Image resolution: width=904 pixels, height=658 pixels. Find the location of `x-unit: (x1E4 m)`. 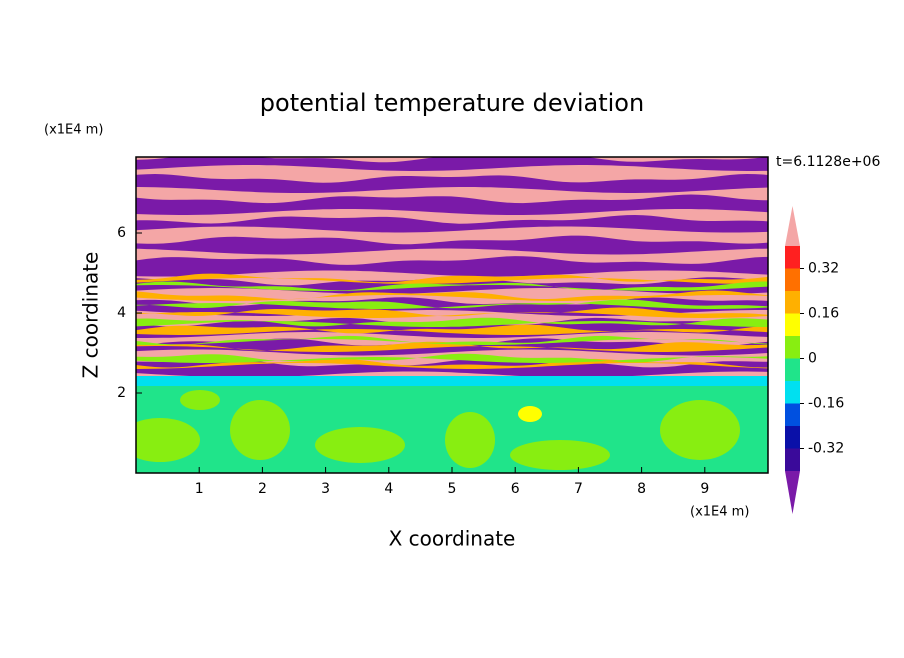

x-unit: (x1E4 m) is located at coordinates (719, 512).